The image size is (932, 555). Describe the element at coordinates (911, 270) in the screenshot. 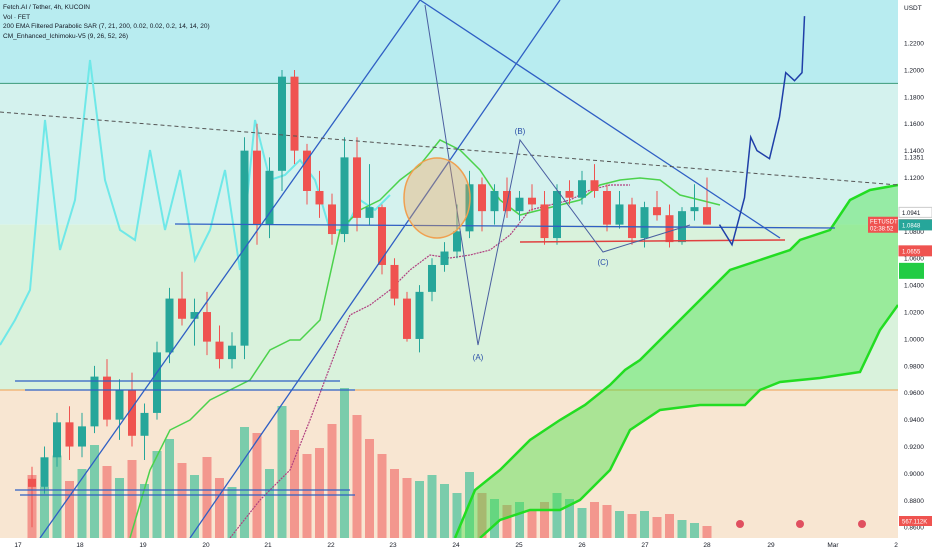

I see `green-tag` at that location.